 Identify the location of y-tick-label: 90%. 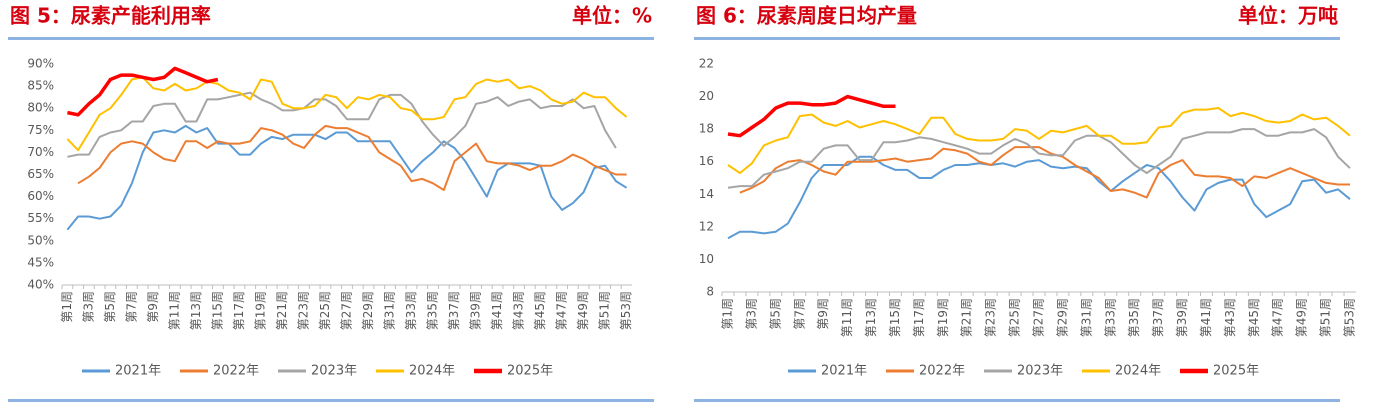
(40, 64).